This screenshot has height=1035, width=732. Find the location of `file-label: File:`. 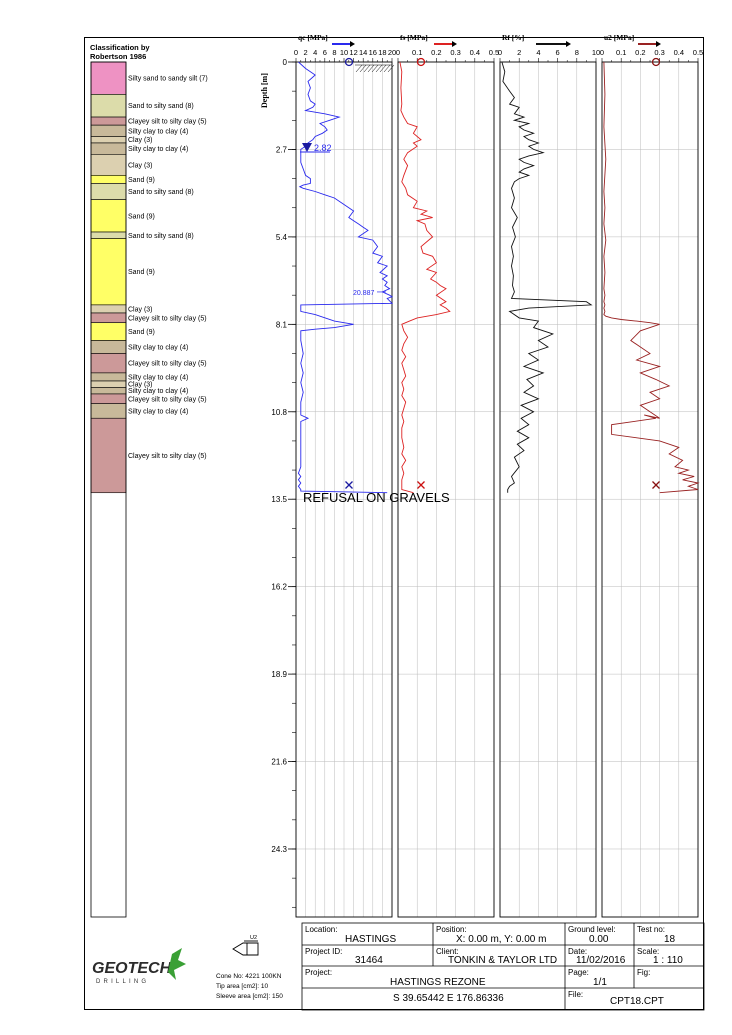

file-label: File: is located at coordinates (576, 994).